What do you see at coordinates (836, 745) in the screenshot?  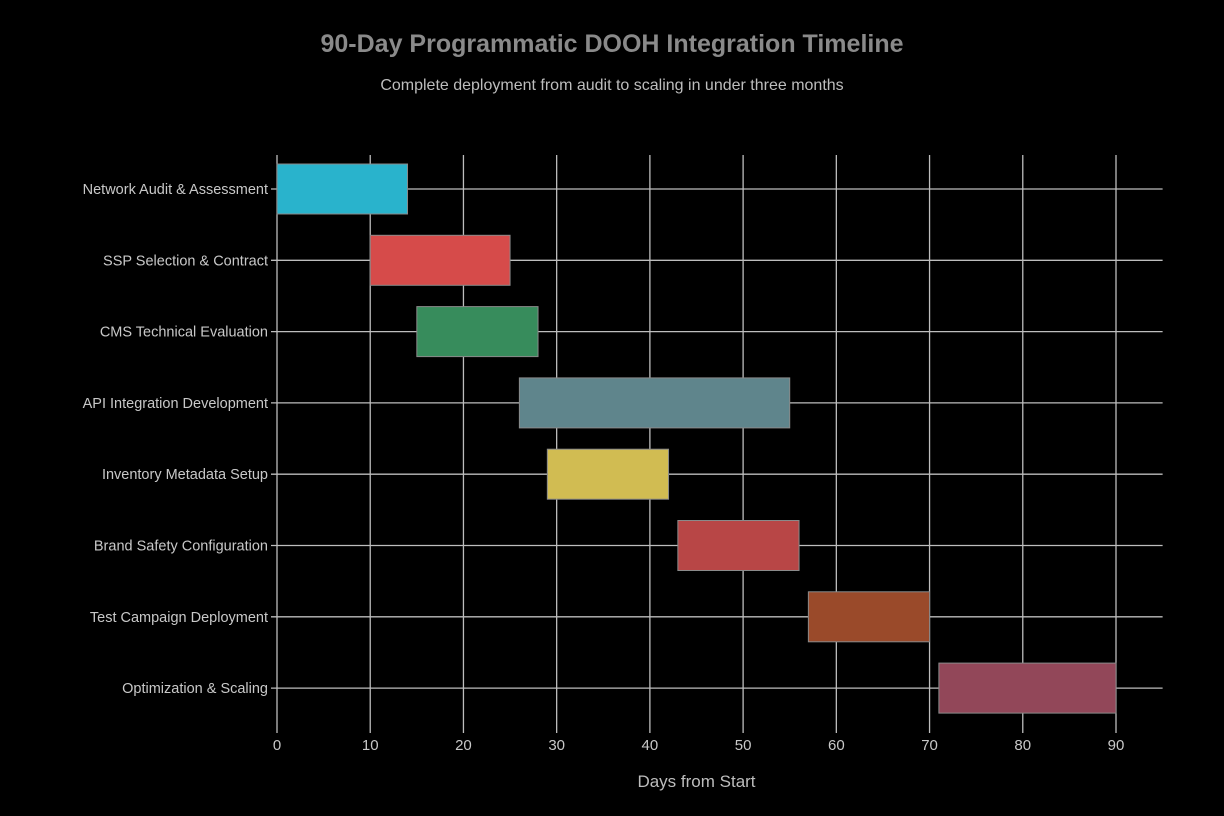 I see `x-tick-label: 60` at bounding box center [836, 745].